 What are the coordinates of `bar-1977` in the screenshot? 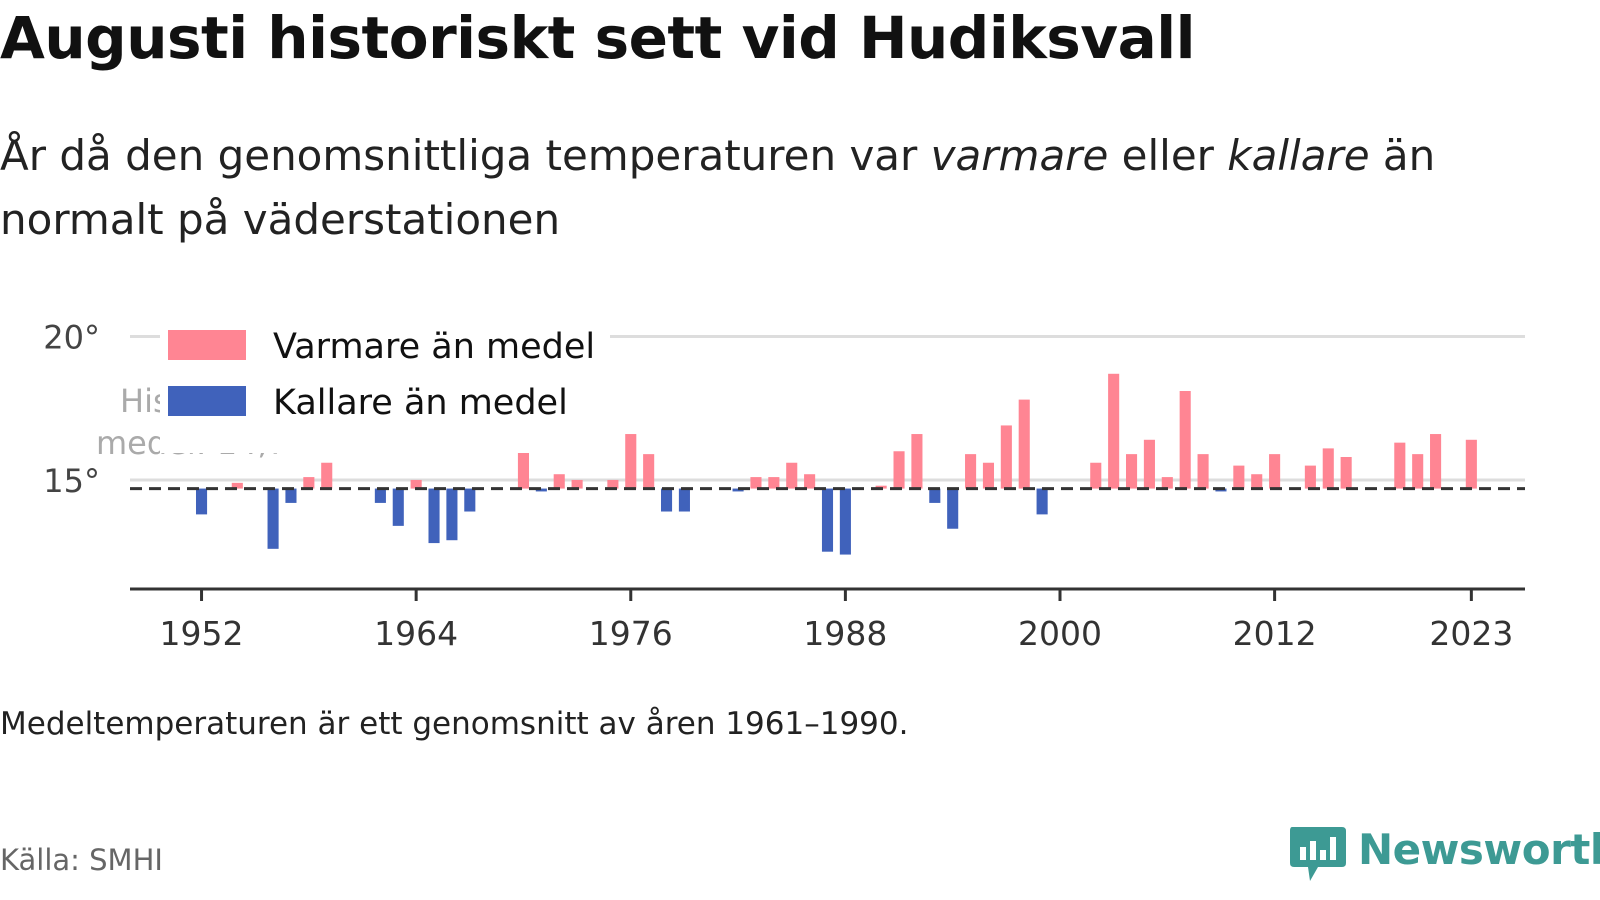 It's located at (649, 471).